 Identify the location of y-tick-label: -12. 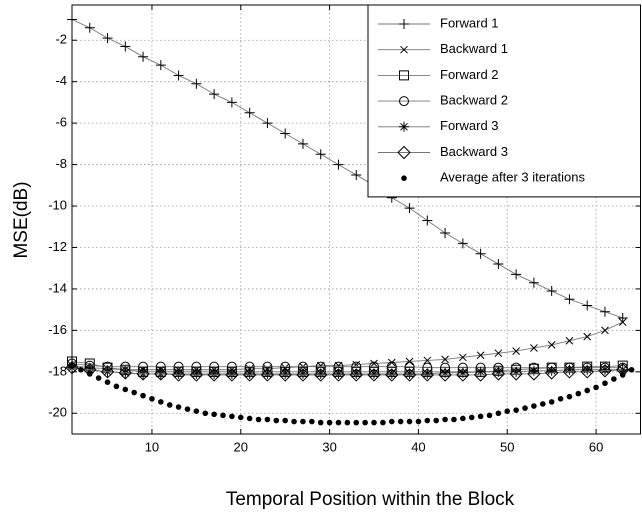
(57, 246).